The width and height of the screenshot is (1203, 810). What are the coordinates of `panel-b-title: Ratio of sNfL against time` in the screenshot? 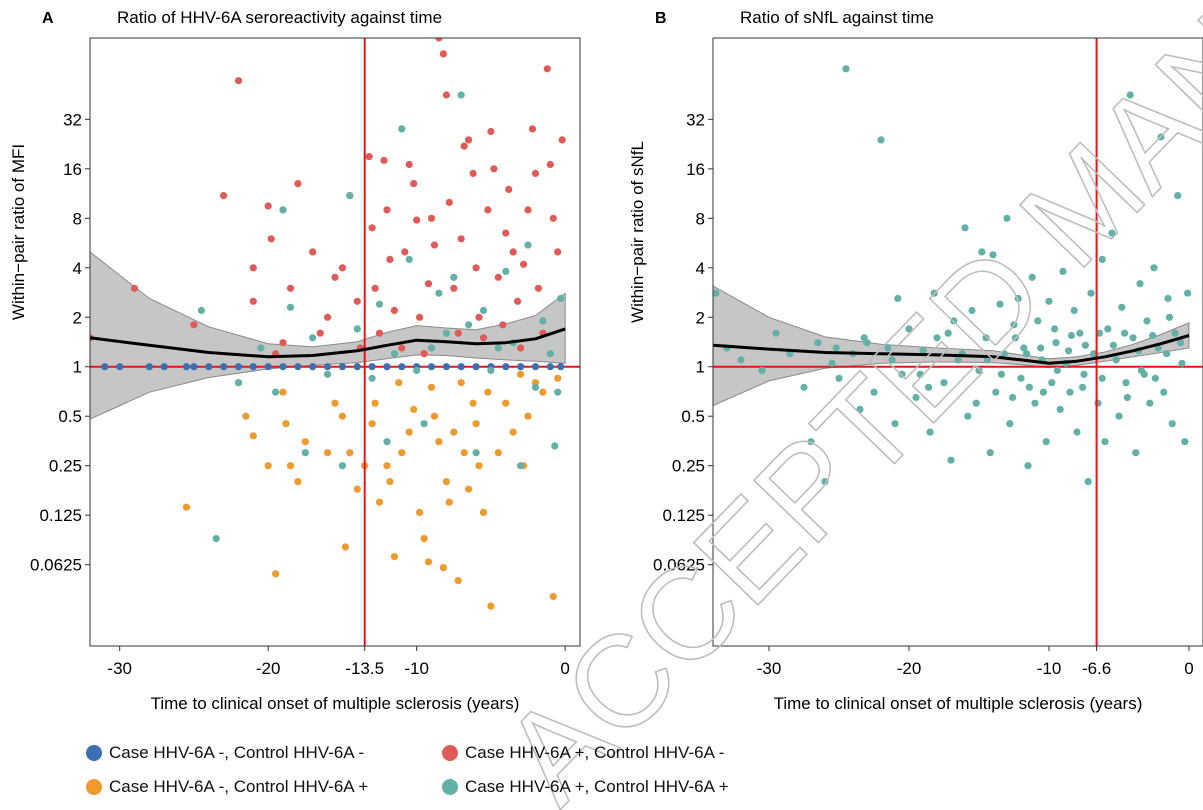 It's located at (837, 17).